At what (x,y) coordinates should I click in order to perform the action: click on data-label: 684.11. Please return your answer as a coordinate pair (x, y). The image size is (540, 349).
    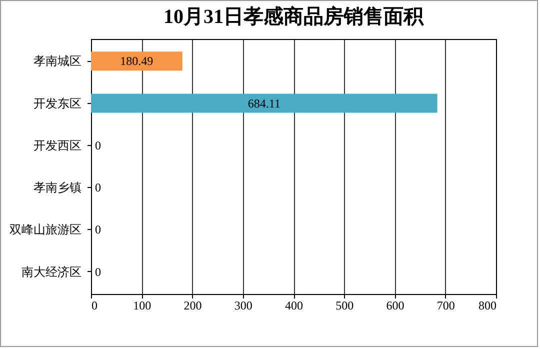
    Looking at the image, I should click on (264, 103).